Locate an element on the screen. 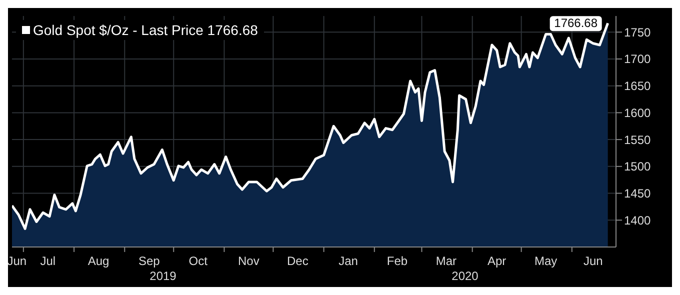 The width and height of the screenshot is (680, 295). x-tick-label: Aug is located at coordinates (99, 261).